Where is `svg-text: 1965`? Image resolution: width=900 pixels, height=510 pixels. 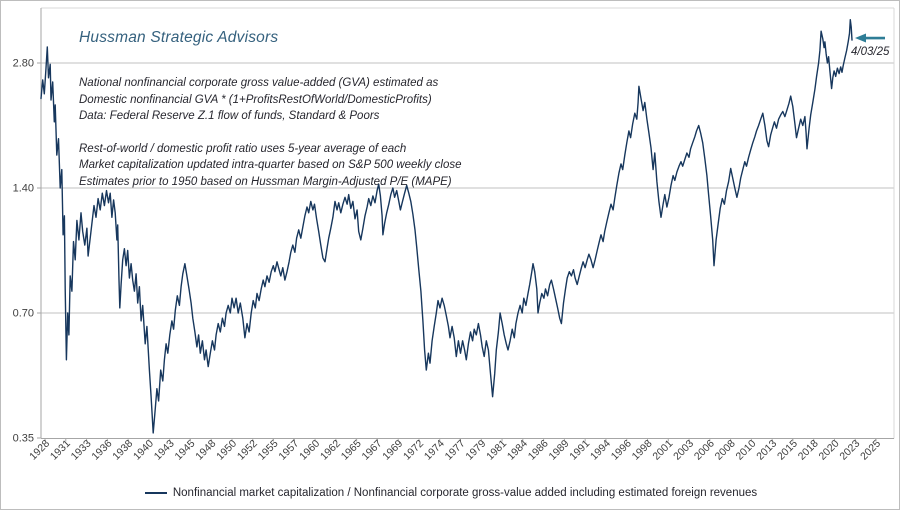 svg-text: 1965 is located at coordinates (351, 450).